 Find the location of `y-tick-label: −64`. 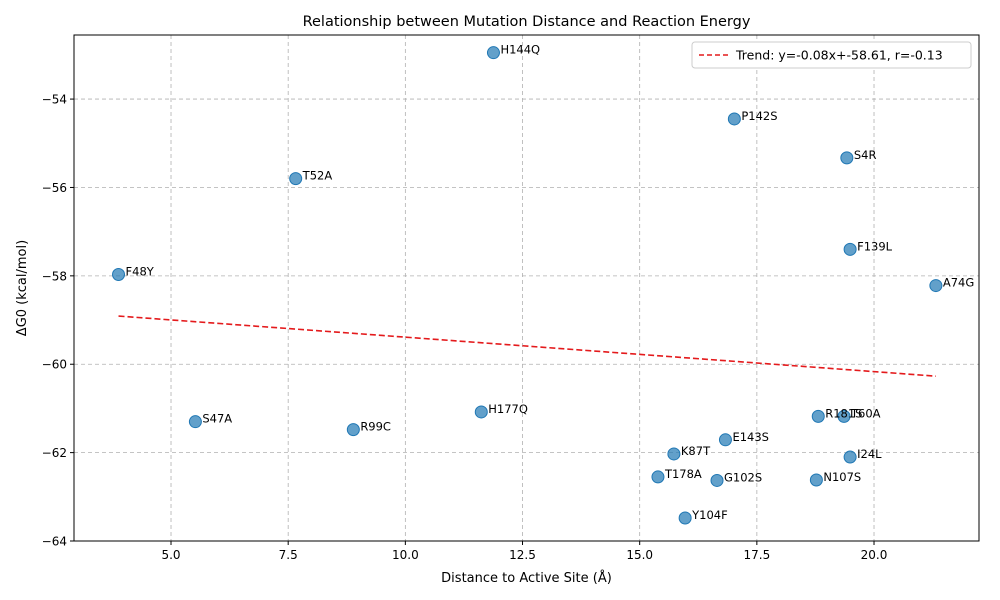

y-tick-label: −64 is located at coordinates (54, 542).